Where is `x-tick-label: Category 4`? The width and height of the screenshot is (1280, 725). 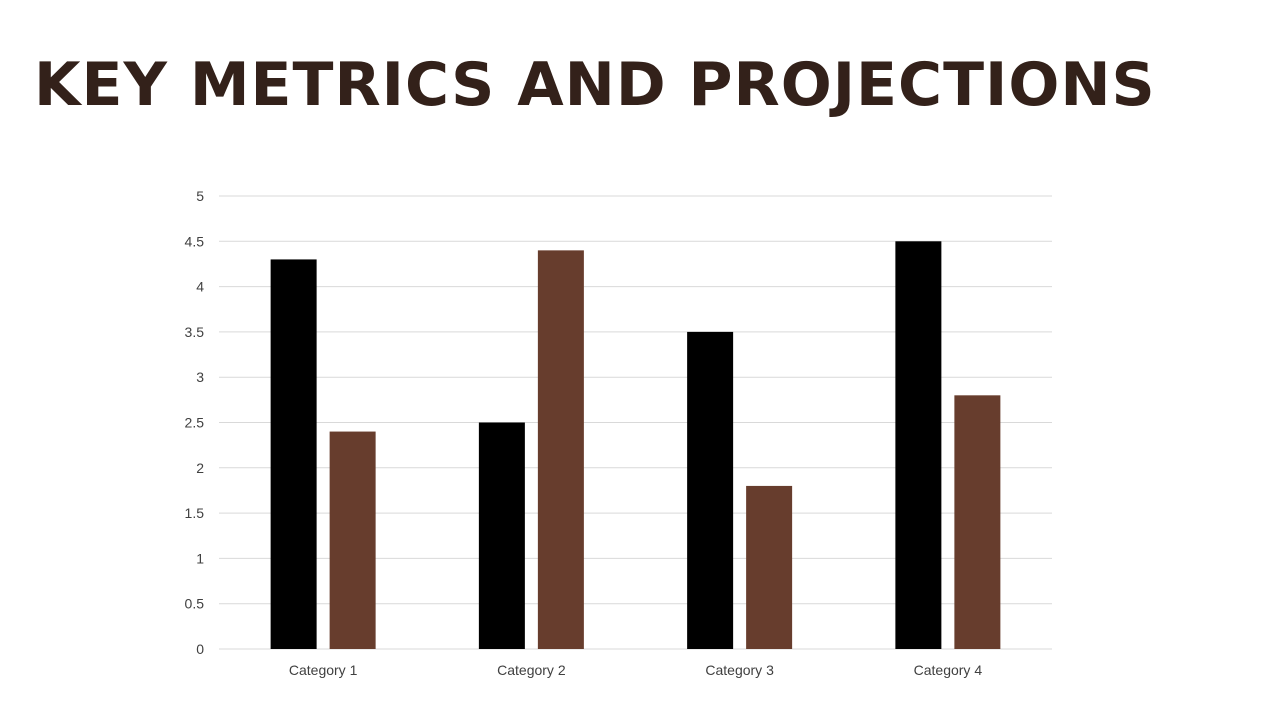 x-tick-label: Category 4 is located at coordinates (948, 670).